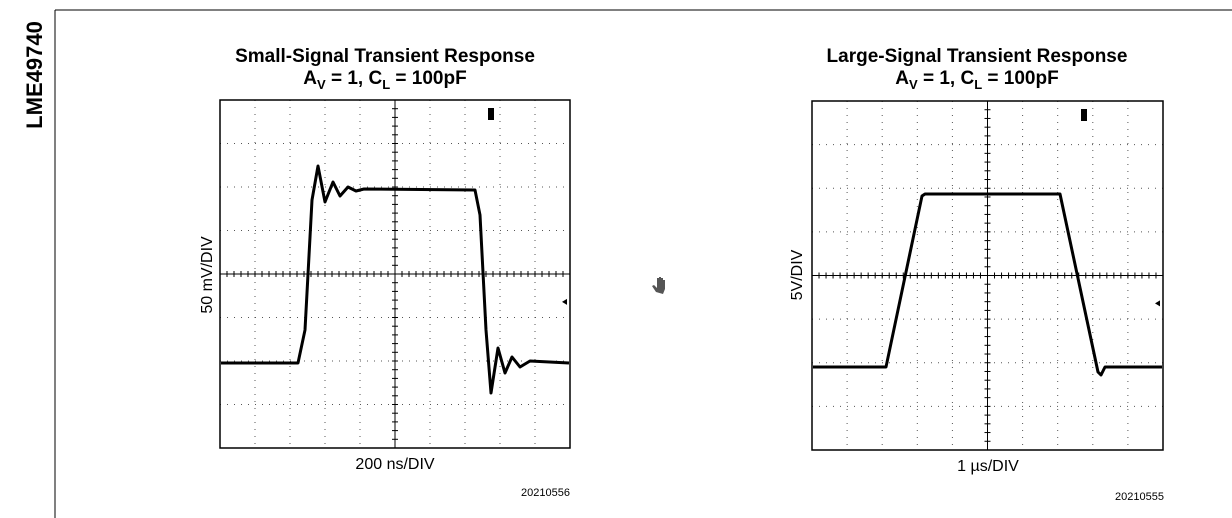  What do you see at coordinates (394, 464) in the screenshot?
I see `x-axis-label: 200 ns/DIV` at bounding box center [394, 464].